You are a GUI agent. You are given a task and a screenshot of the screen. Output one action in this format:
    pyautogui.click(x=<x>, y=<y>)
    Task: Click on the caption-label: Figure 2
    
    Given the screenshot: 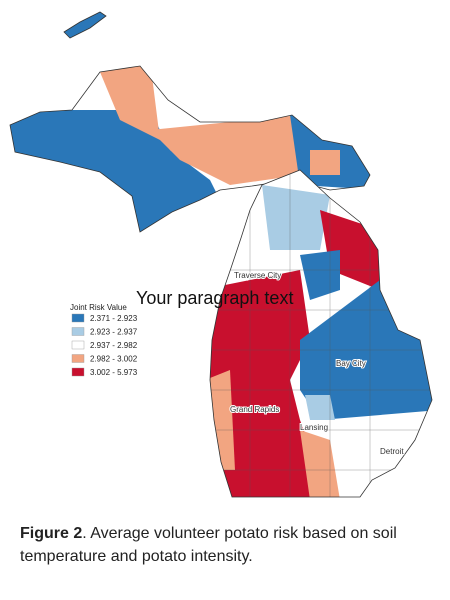 What is the action you would take?
    pyautogui.click(x=51, y=533)
    